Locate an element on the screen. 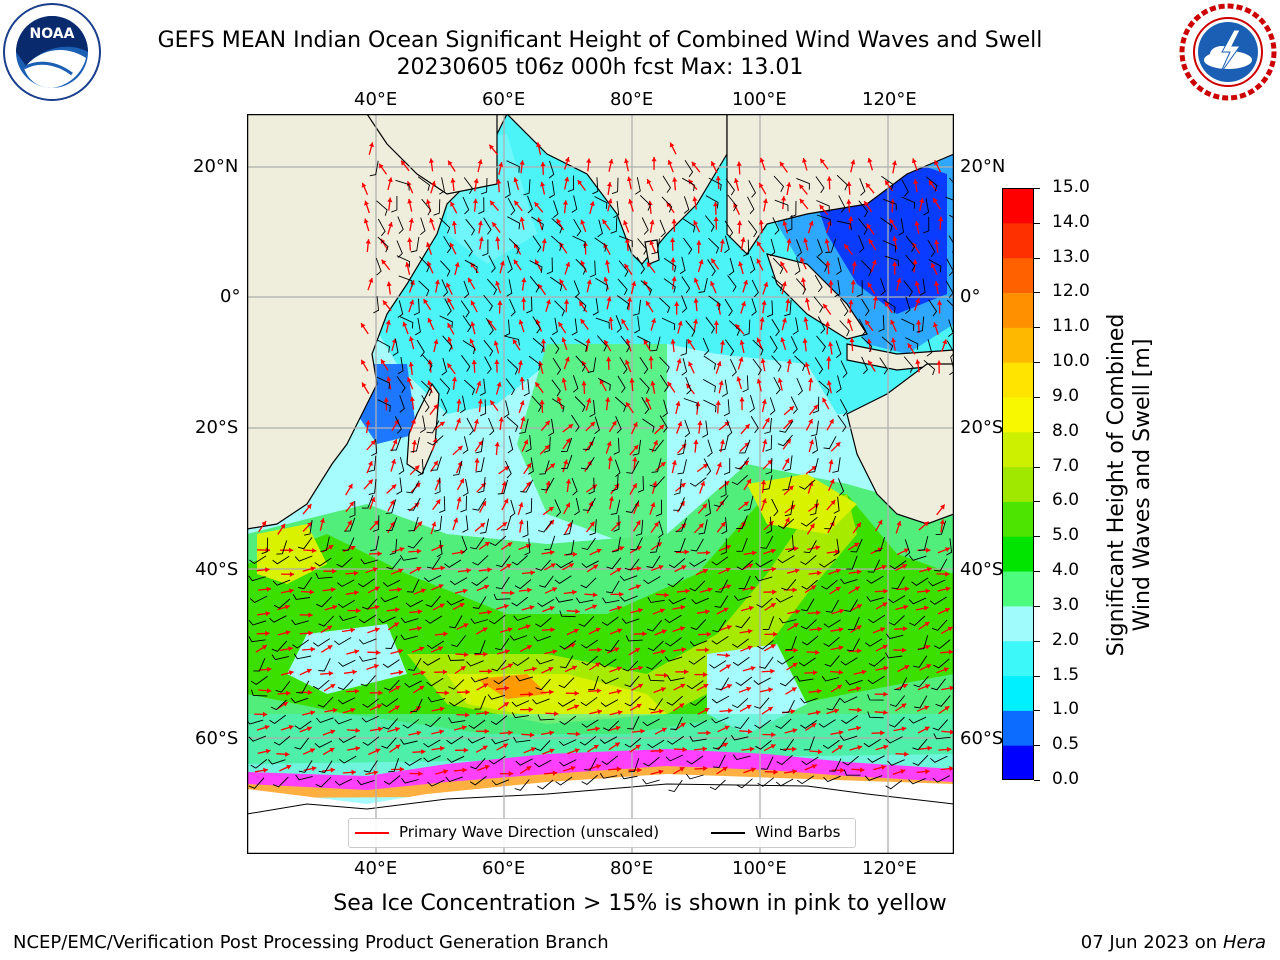 The height and width of the screenshot is (960, 1280). lon-label-top-40: 40°E is located at coordinates (376, 99).